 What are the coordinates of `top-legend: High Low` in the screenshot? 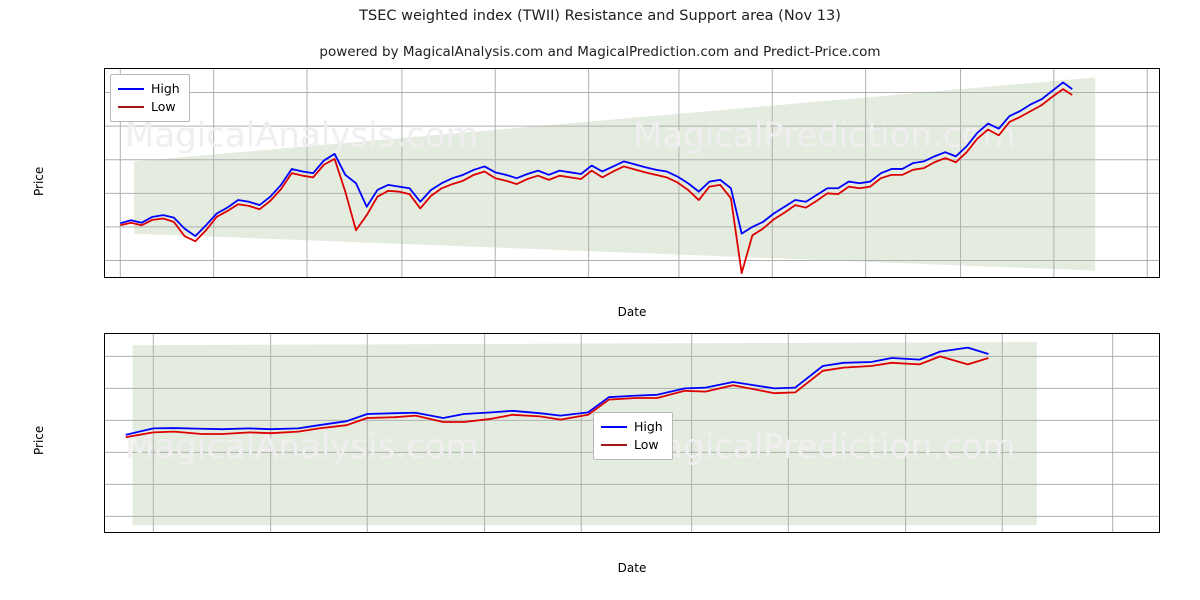 It's located at (150, 98).